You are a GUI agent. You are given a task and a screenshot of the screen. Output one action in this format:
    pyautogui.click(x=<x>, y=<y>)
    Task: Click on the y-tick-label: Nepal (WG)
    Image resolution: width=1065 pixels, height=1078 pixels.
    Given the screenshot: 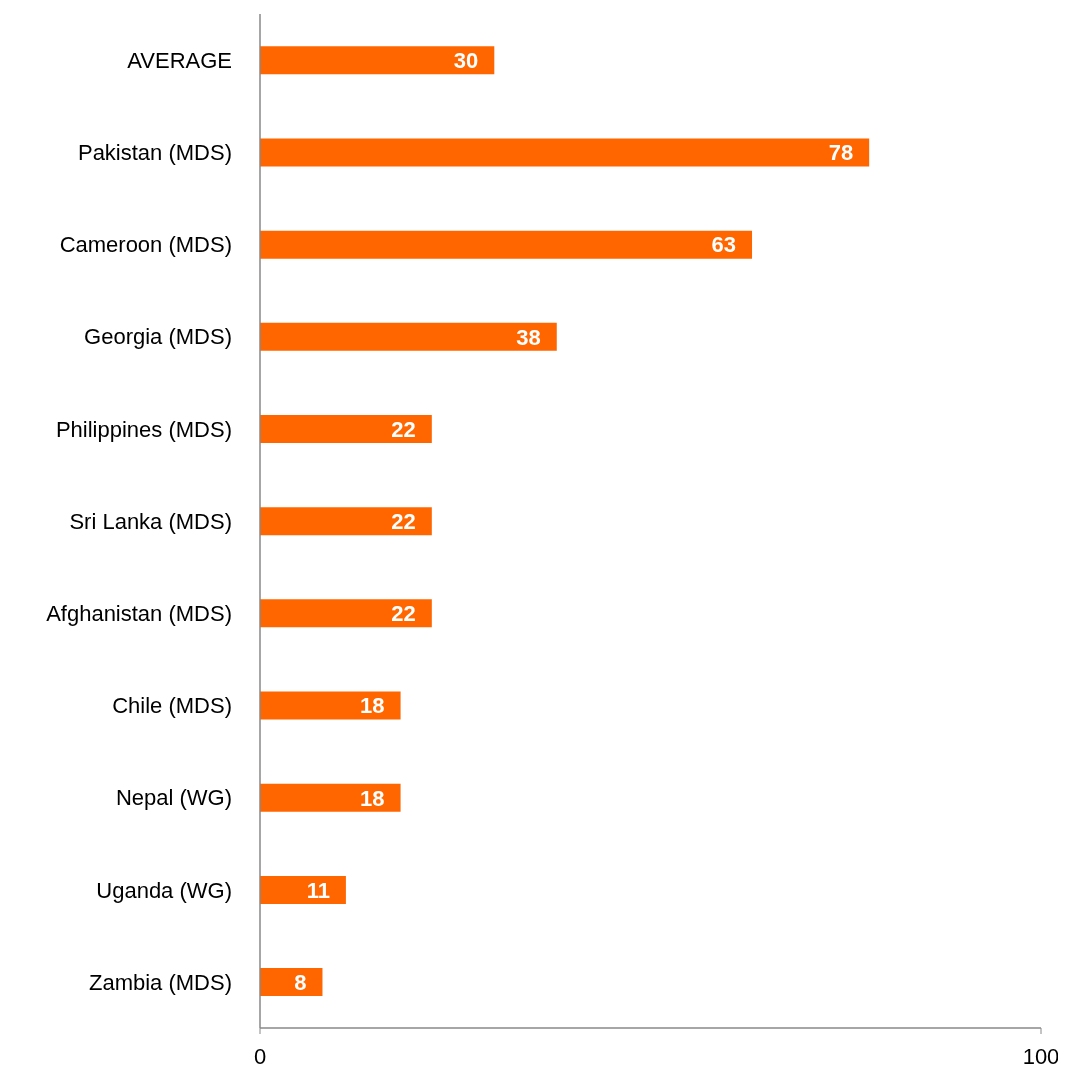 What is the action you would take?
    pyautogui.click(x=173, y=798)
    